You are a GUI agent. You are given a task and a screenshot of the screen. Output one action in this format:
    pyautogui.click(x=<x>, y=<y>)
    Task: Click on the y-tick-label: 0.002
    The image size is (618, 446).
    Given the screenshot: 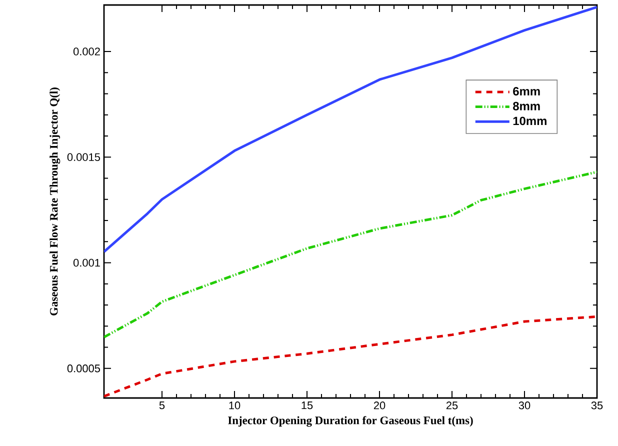 What is the action you would take?
    pyautogui.click(x=86, y=52)
    